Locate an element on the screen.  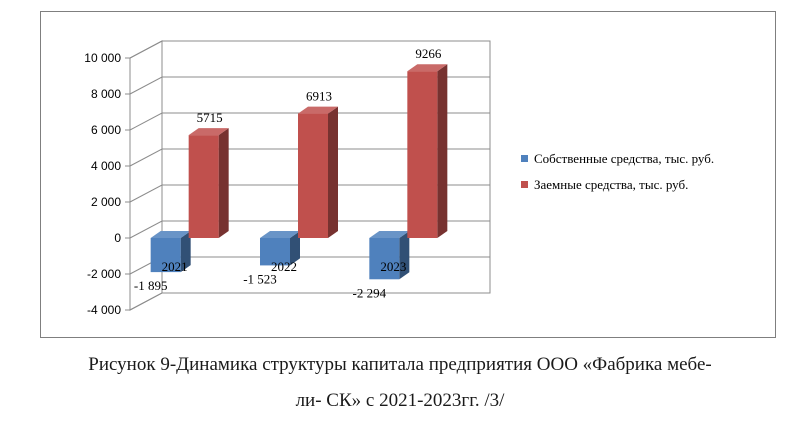
data-label-borrowed-funds-2023: 9266 is located at coordinates (428, 53).